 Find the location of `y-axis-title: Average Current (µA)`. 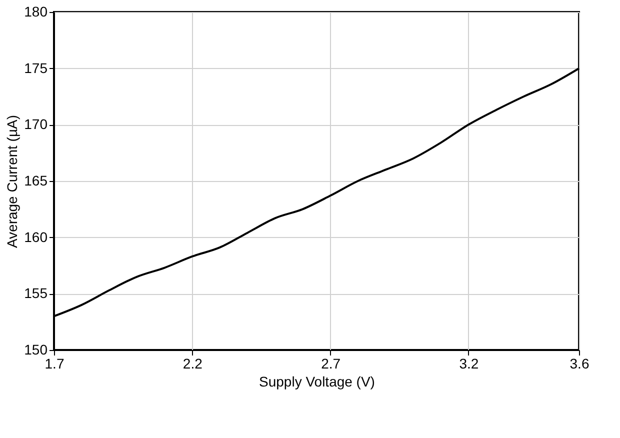

y-axis-title: Average Current (µA) is located at coordinates (12, 181).